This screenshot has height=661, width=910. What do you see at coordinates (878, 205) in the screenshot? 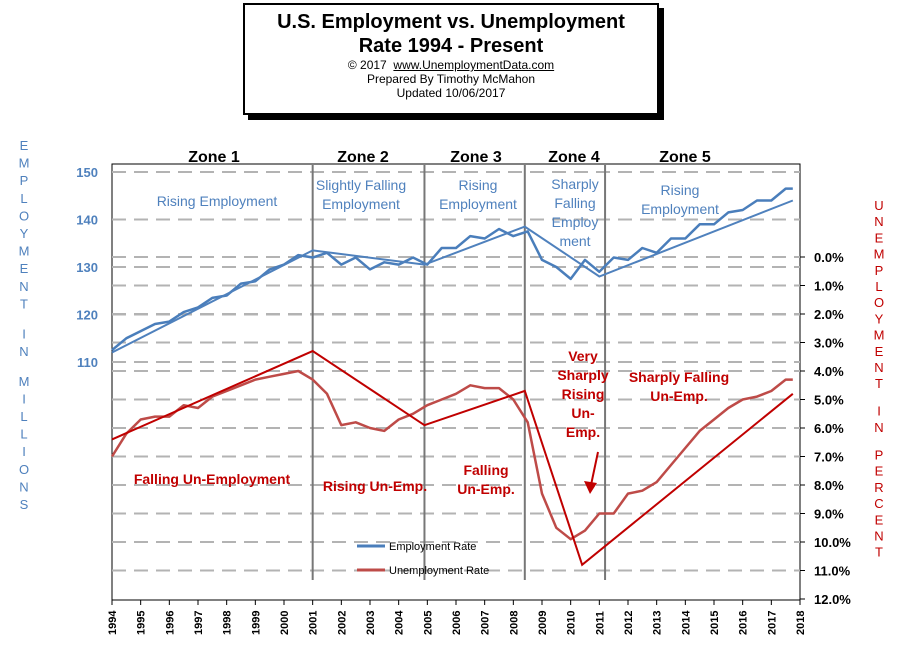
I see `right-axis-title-letter: U` at bounding box center [878, 205].